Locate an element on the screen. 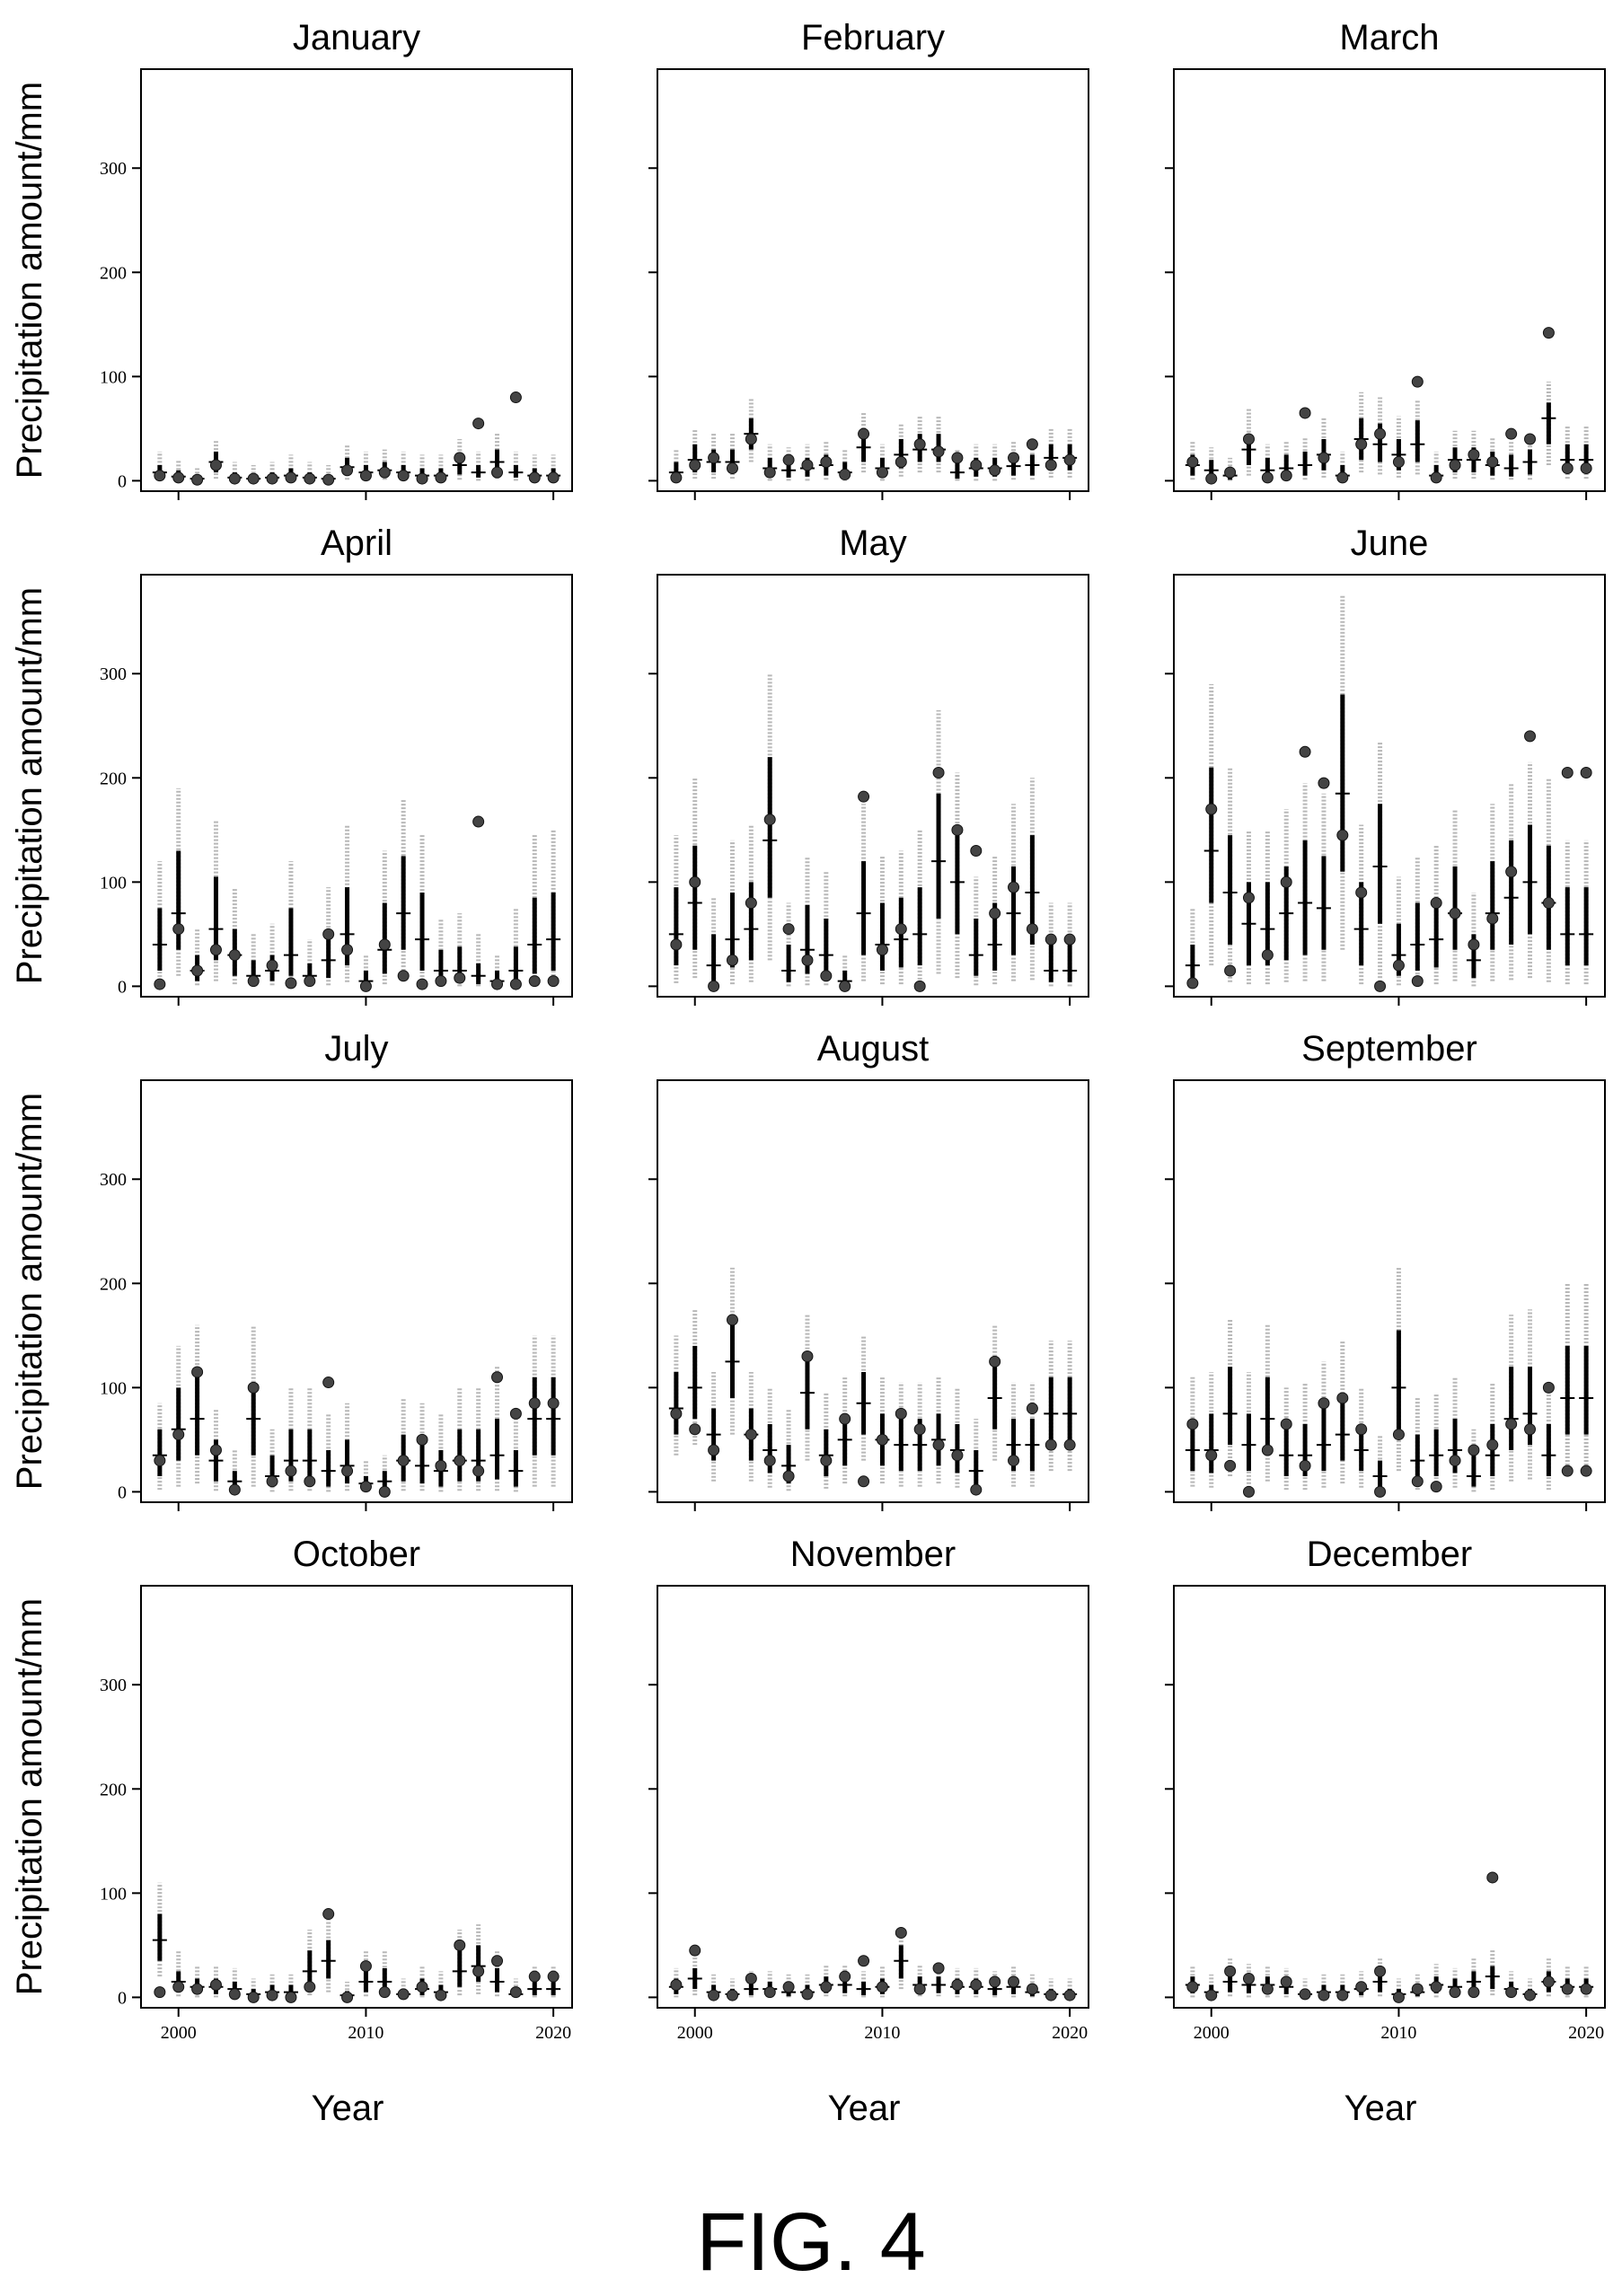  panel-february: February is located at coordinates (868, 259).